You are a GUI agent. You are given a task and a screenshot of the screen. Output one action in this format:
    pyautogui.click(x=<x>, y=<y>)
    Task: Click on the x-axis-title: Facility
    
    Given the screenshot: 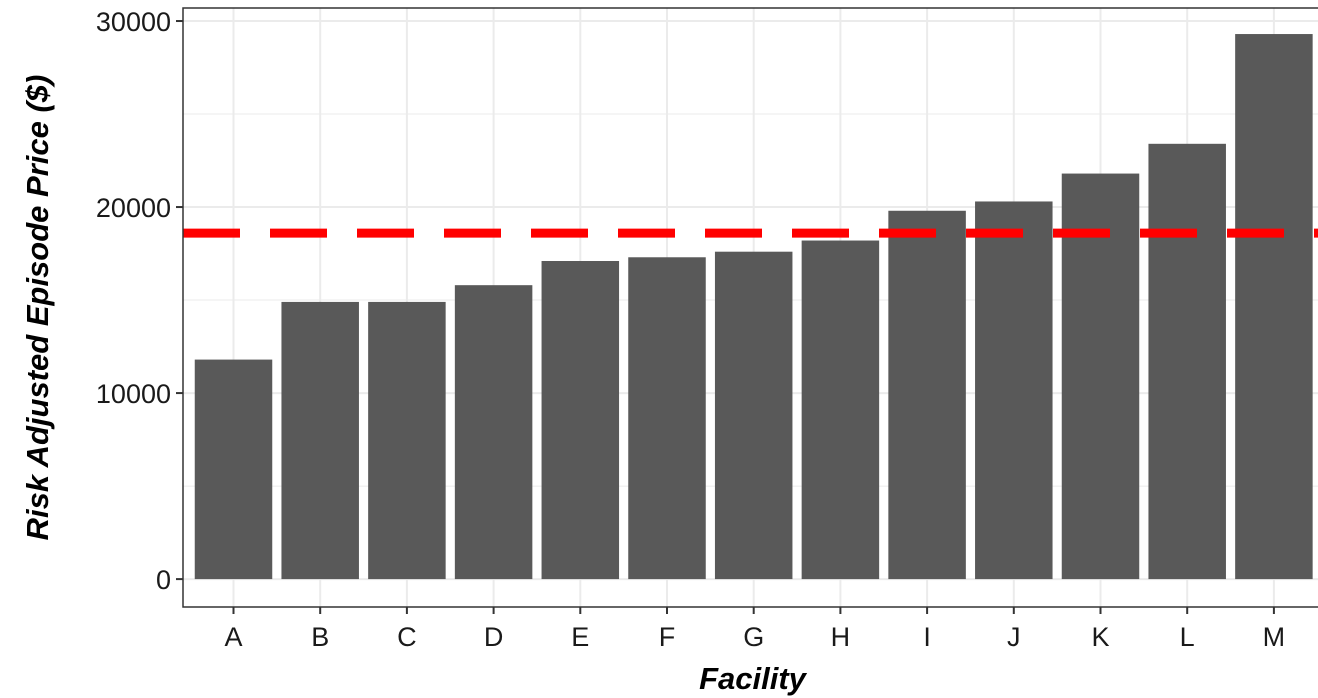 What is the action you would take?
    pyautogui.click(x=753, y=678)
    